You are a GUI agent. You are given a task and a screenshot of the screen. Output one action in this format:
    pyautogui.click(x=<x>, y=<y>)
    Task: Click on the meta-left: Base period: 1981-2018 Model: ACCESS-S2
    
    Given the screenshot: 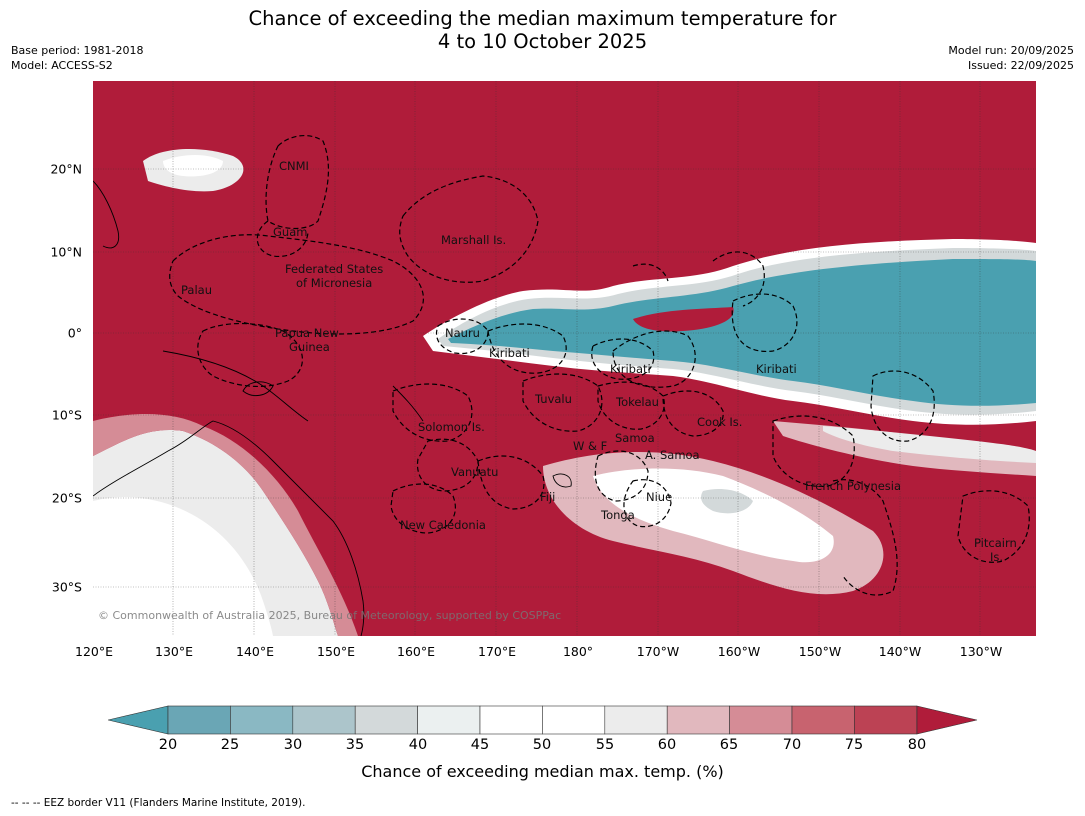 What is the action you would take?
    pyautogui.click(x=77, y=58)
    